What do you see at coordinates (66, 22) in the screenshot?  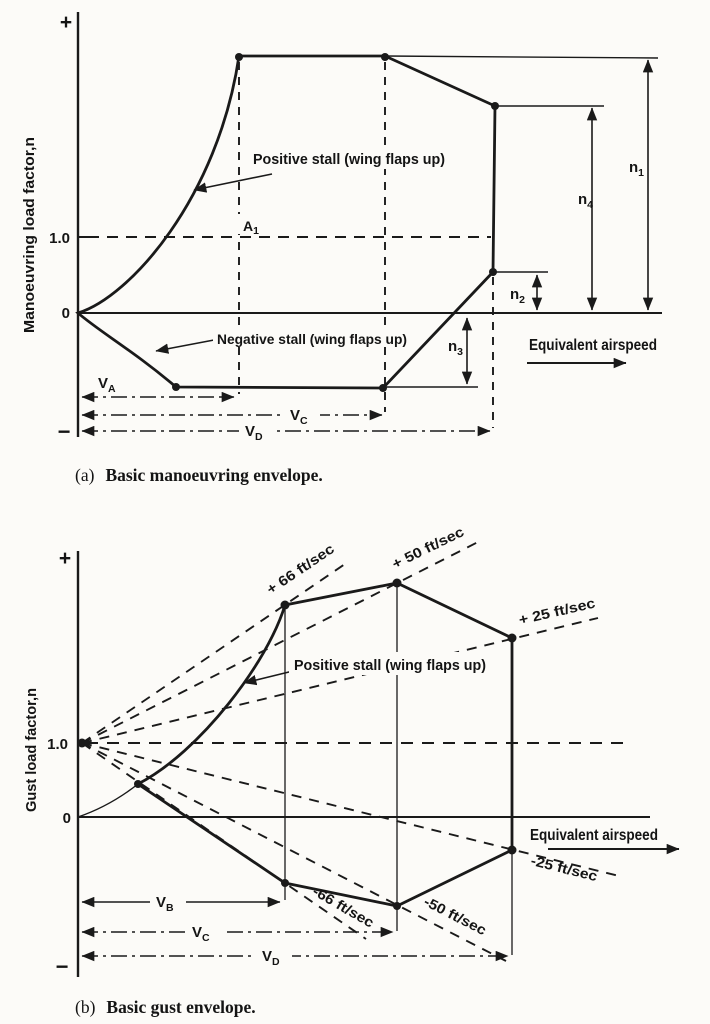 I see `man-plus-sign: +` at bounding box center [66, 22].